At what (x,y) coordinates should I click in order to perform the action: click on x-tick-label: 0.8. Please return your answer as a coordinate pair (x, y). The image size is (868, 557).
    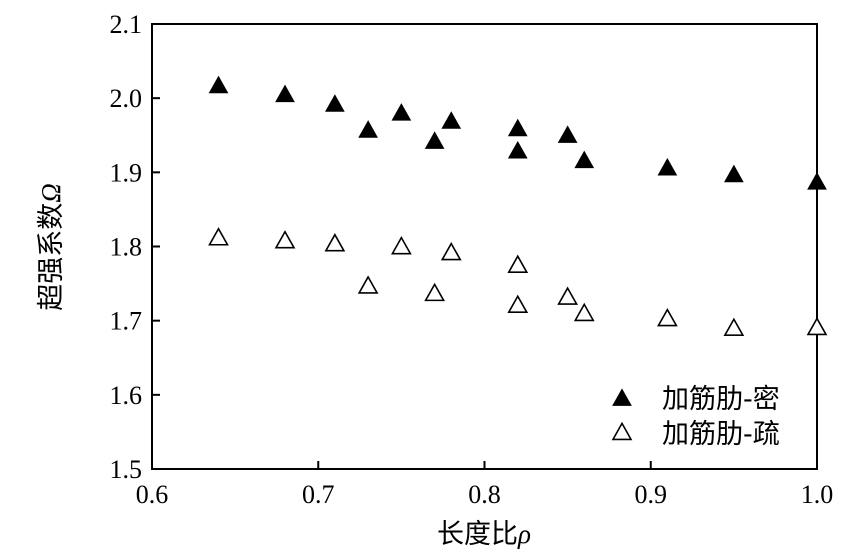
    Looking at the image, I should click on (484, 494).